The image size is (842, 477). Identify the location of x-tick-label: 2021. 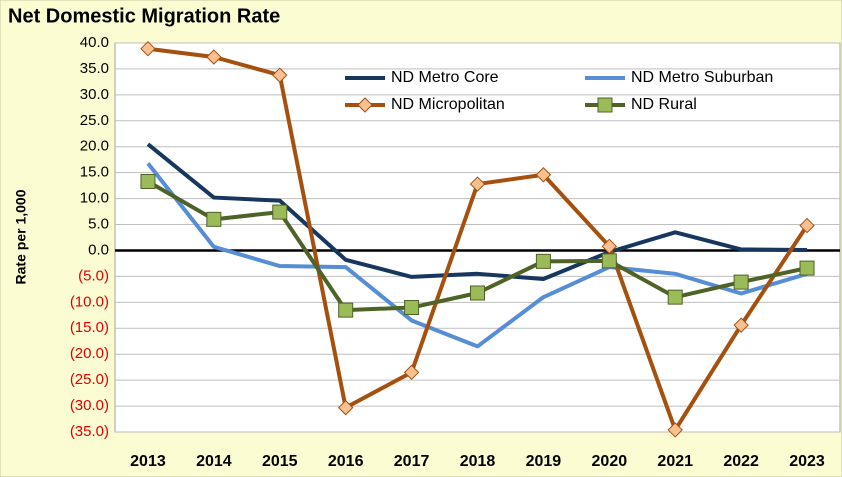
(675, 461).